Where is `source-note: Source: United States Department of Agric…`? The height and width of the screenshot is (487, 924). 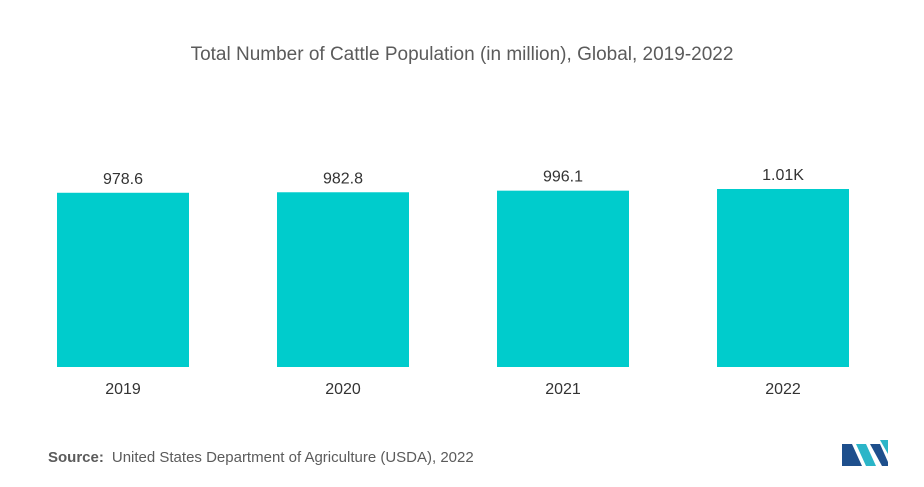 source-note: Source: United States Department of Agric… is located at coordinates (261, 457).